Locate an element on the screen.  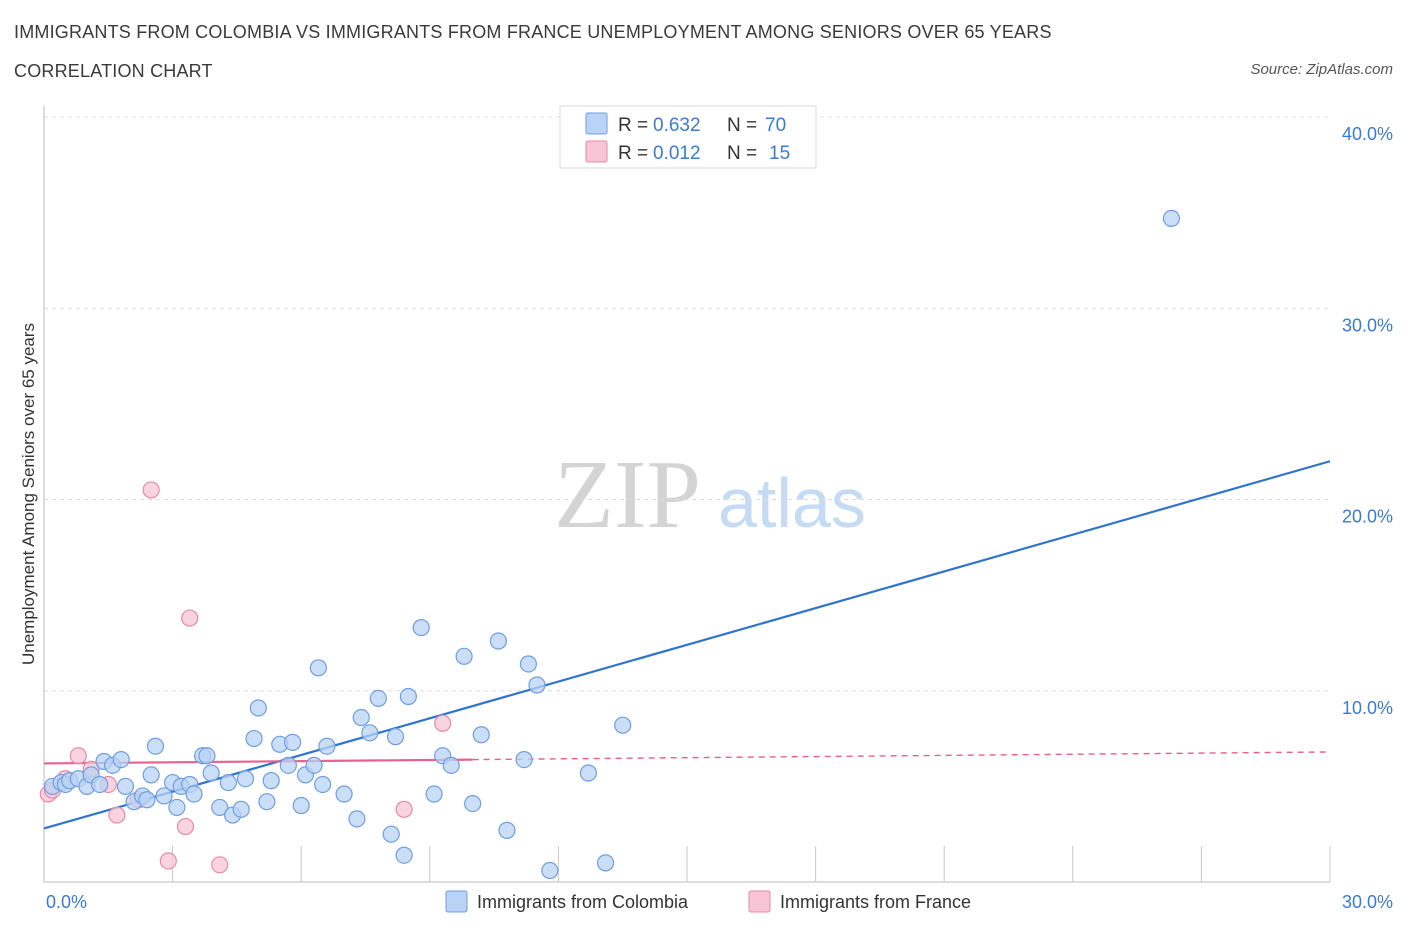
y-tick-label: 40.0% is located at coordinates (1367, 134).